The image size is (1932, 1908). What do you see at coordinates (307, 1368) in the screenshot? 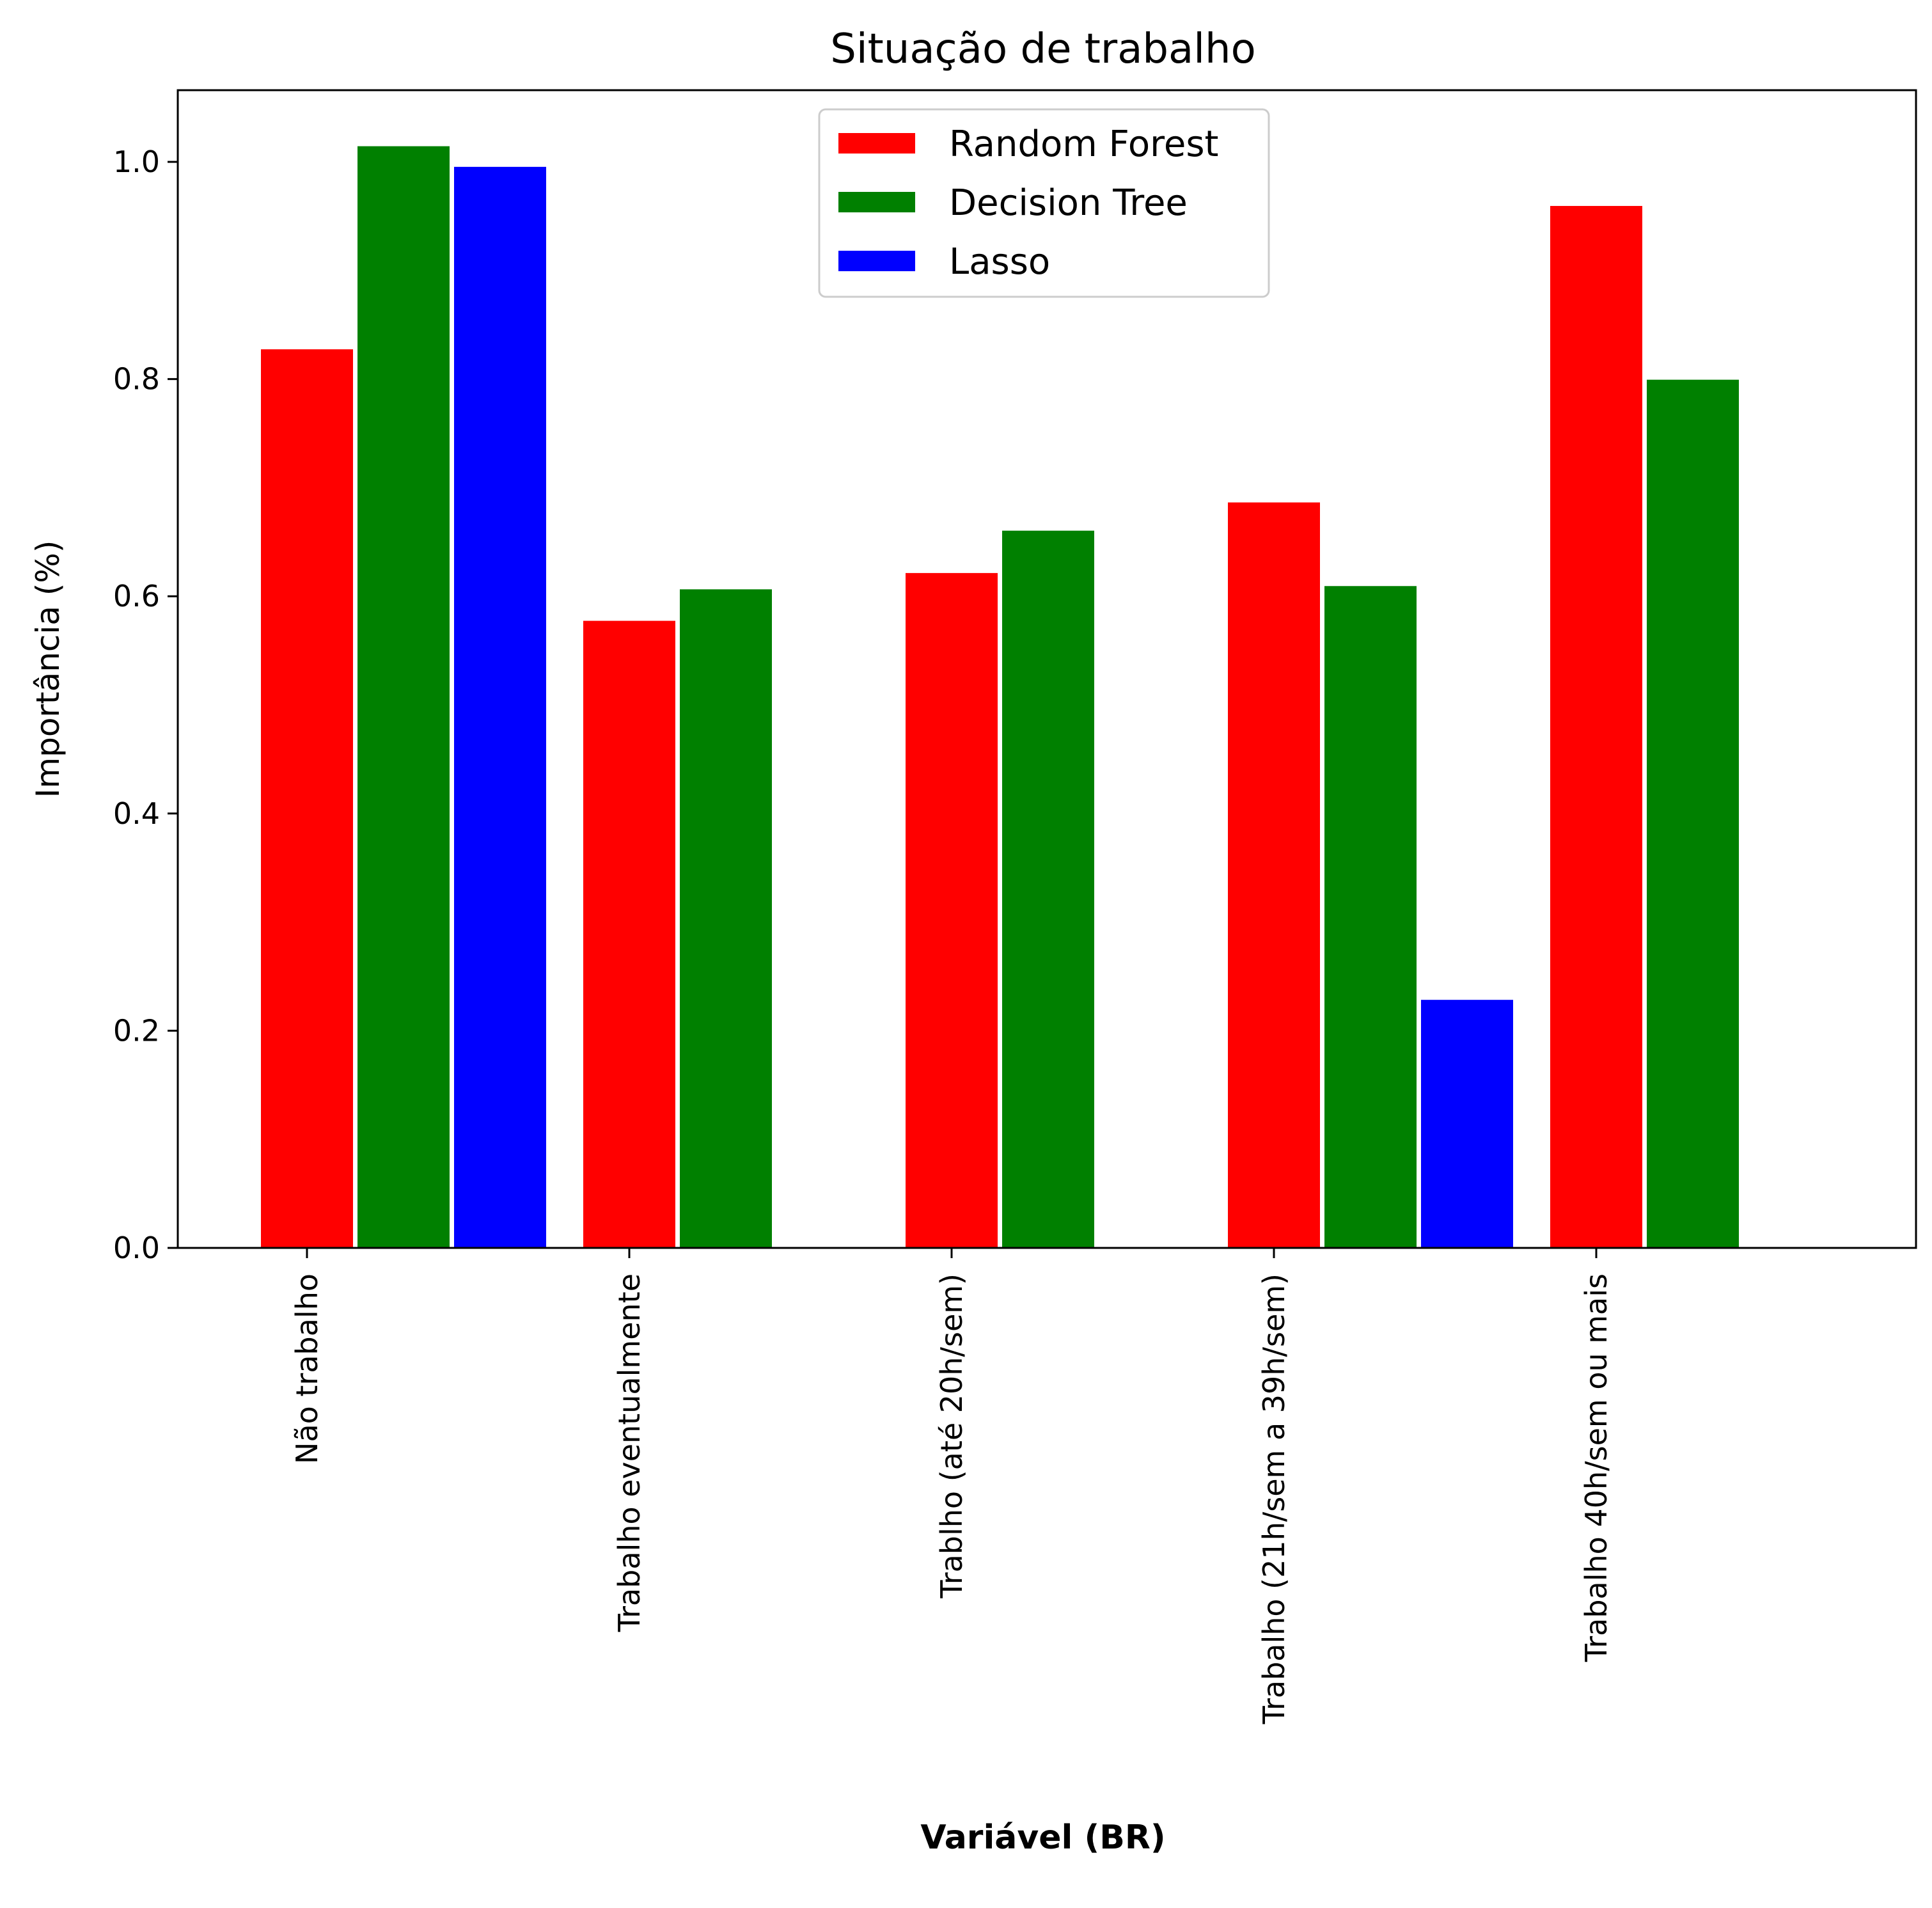
I see `x-tick-label: Não trabalho` at bounding box center [307, 1368].